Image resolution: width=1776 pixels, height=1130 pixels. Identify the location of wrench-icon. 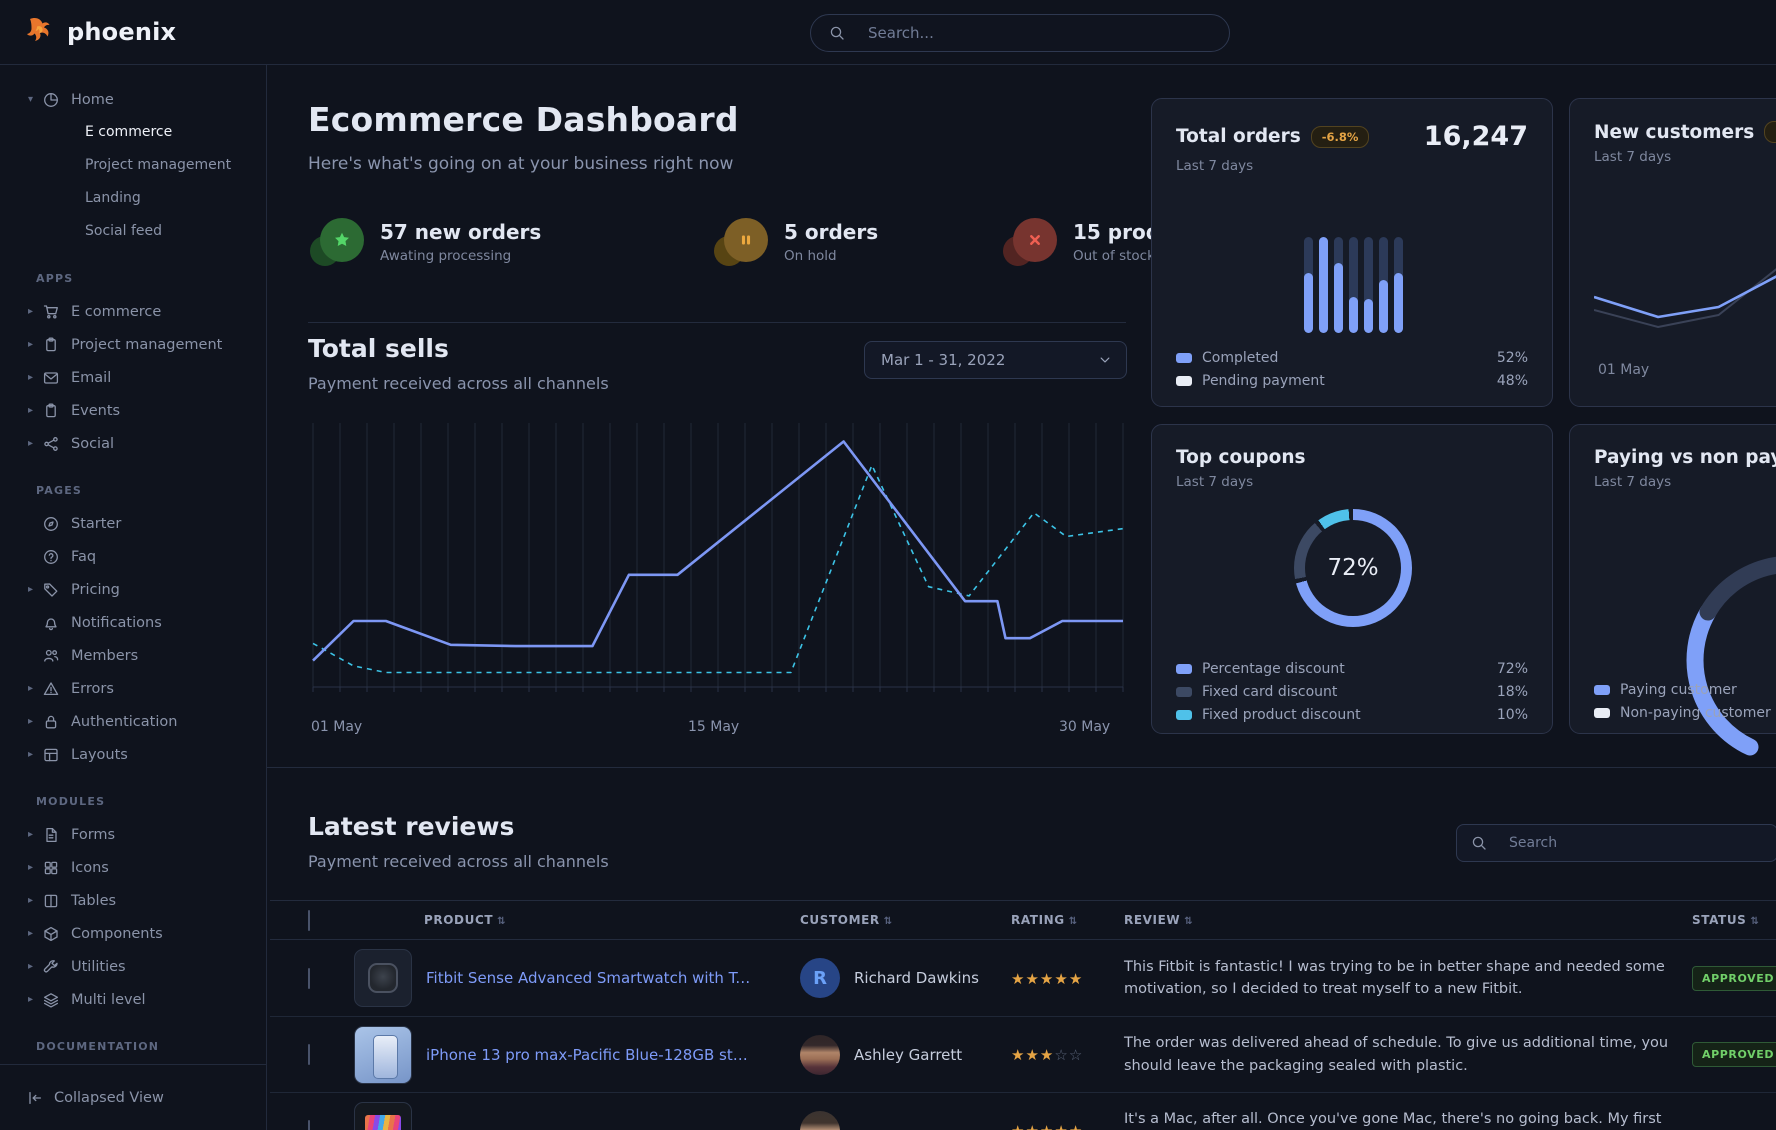
(51, 967).